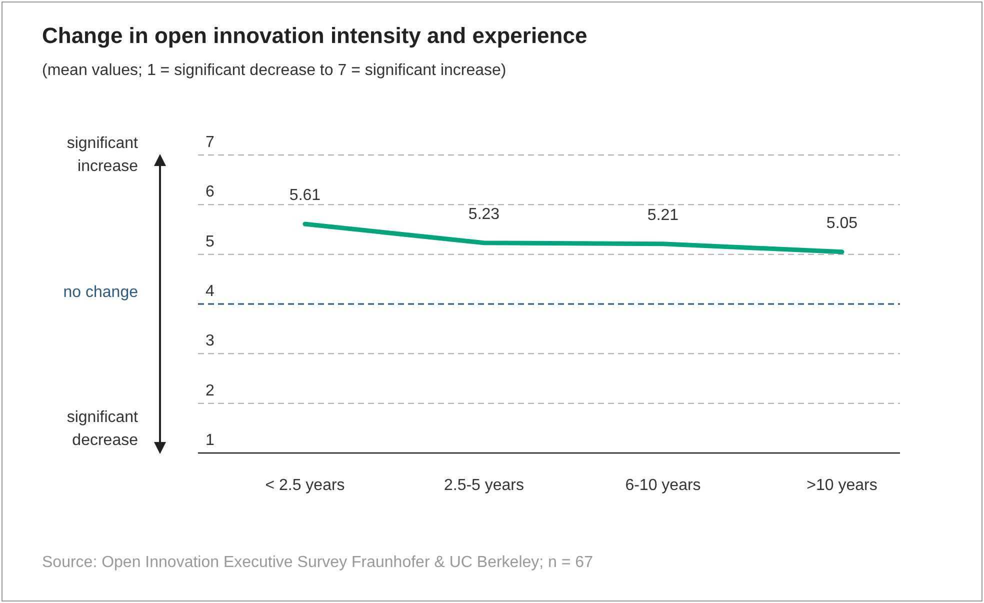  I want to click on text: significant increase, so click(102, 155).